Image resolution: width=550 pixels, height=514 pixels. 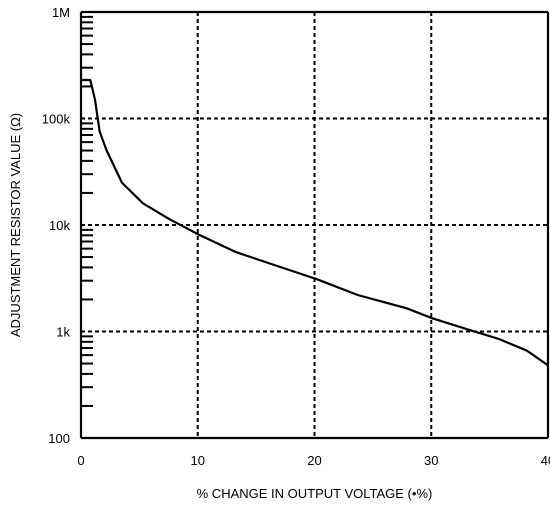 What do you see at coordinates (431, 460) in the screenshot?
I see `x-tick-label: 30` at bounding box center [431, 460].